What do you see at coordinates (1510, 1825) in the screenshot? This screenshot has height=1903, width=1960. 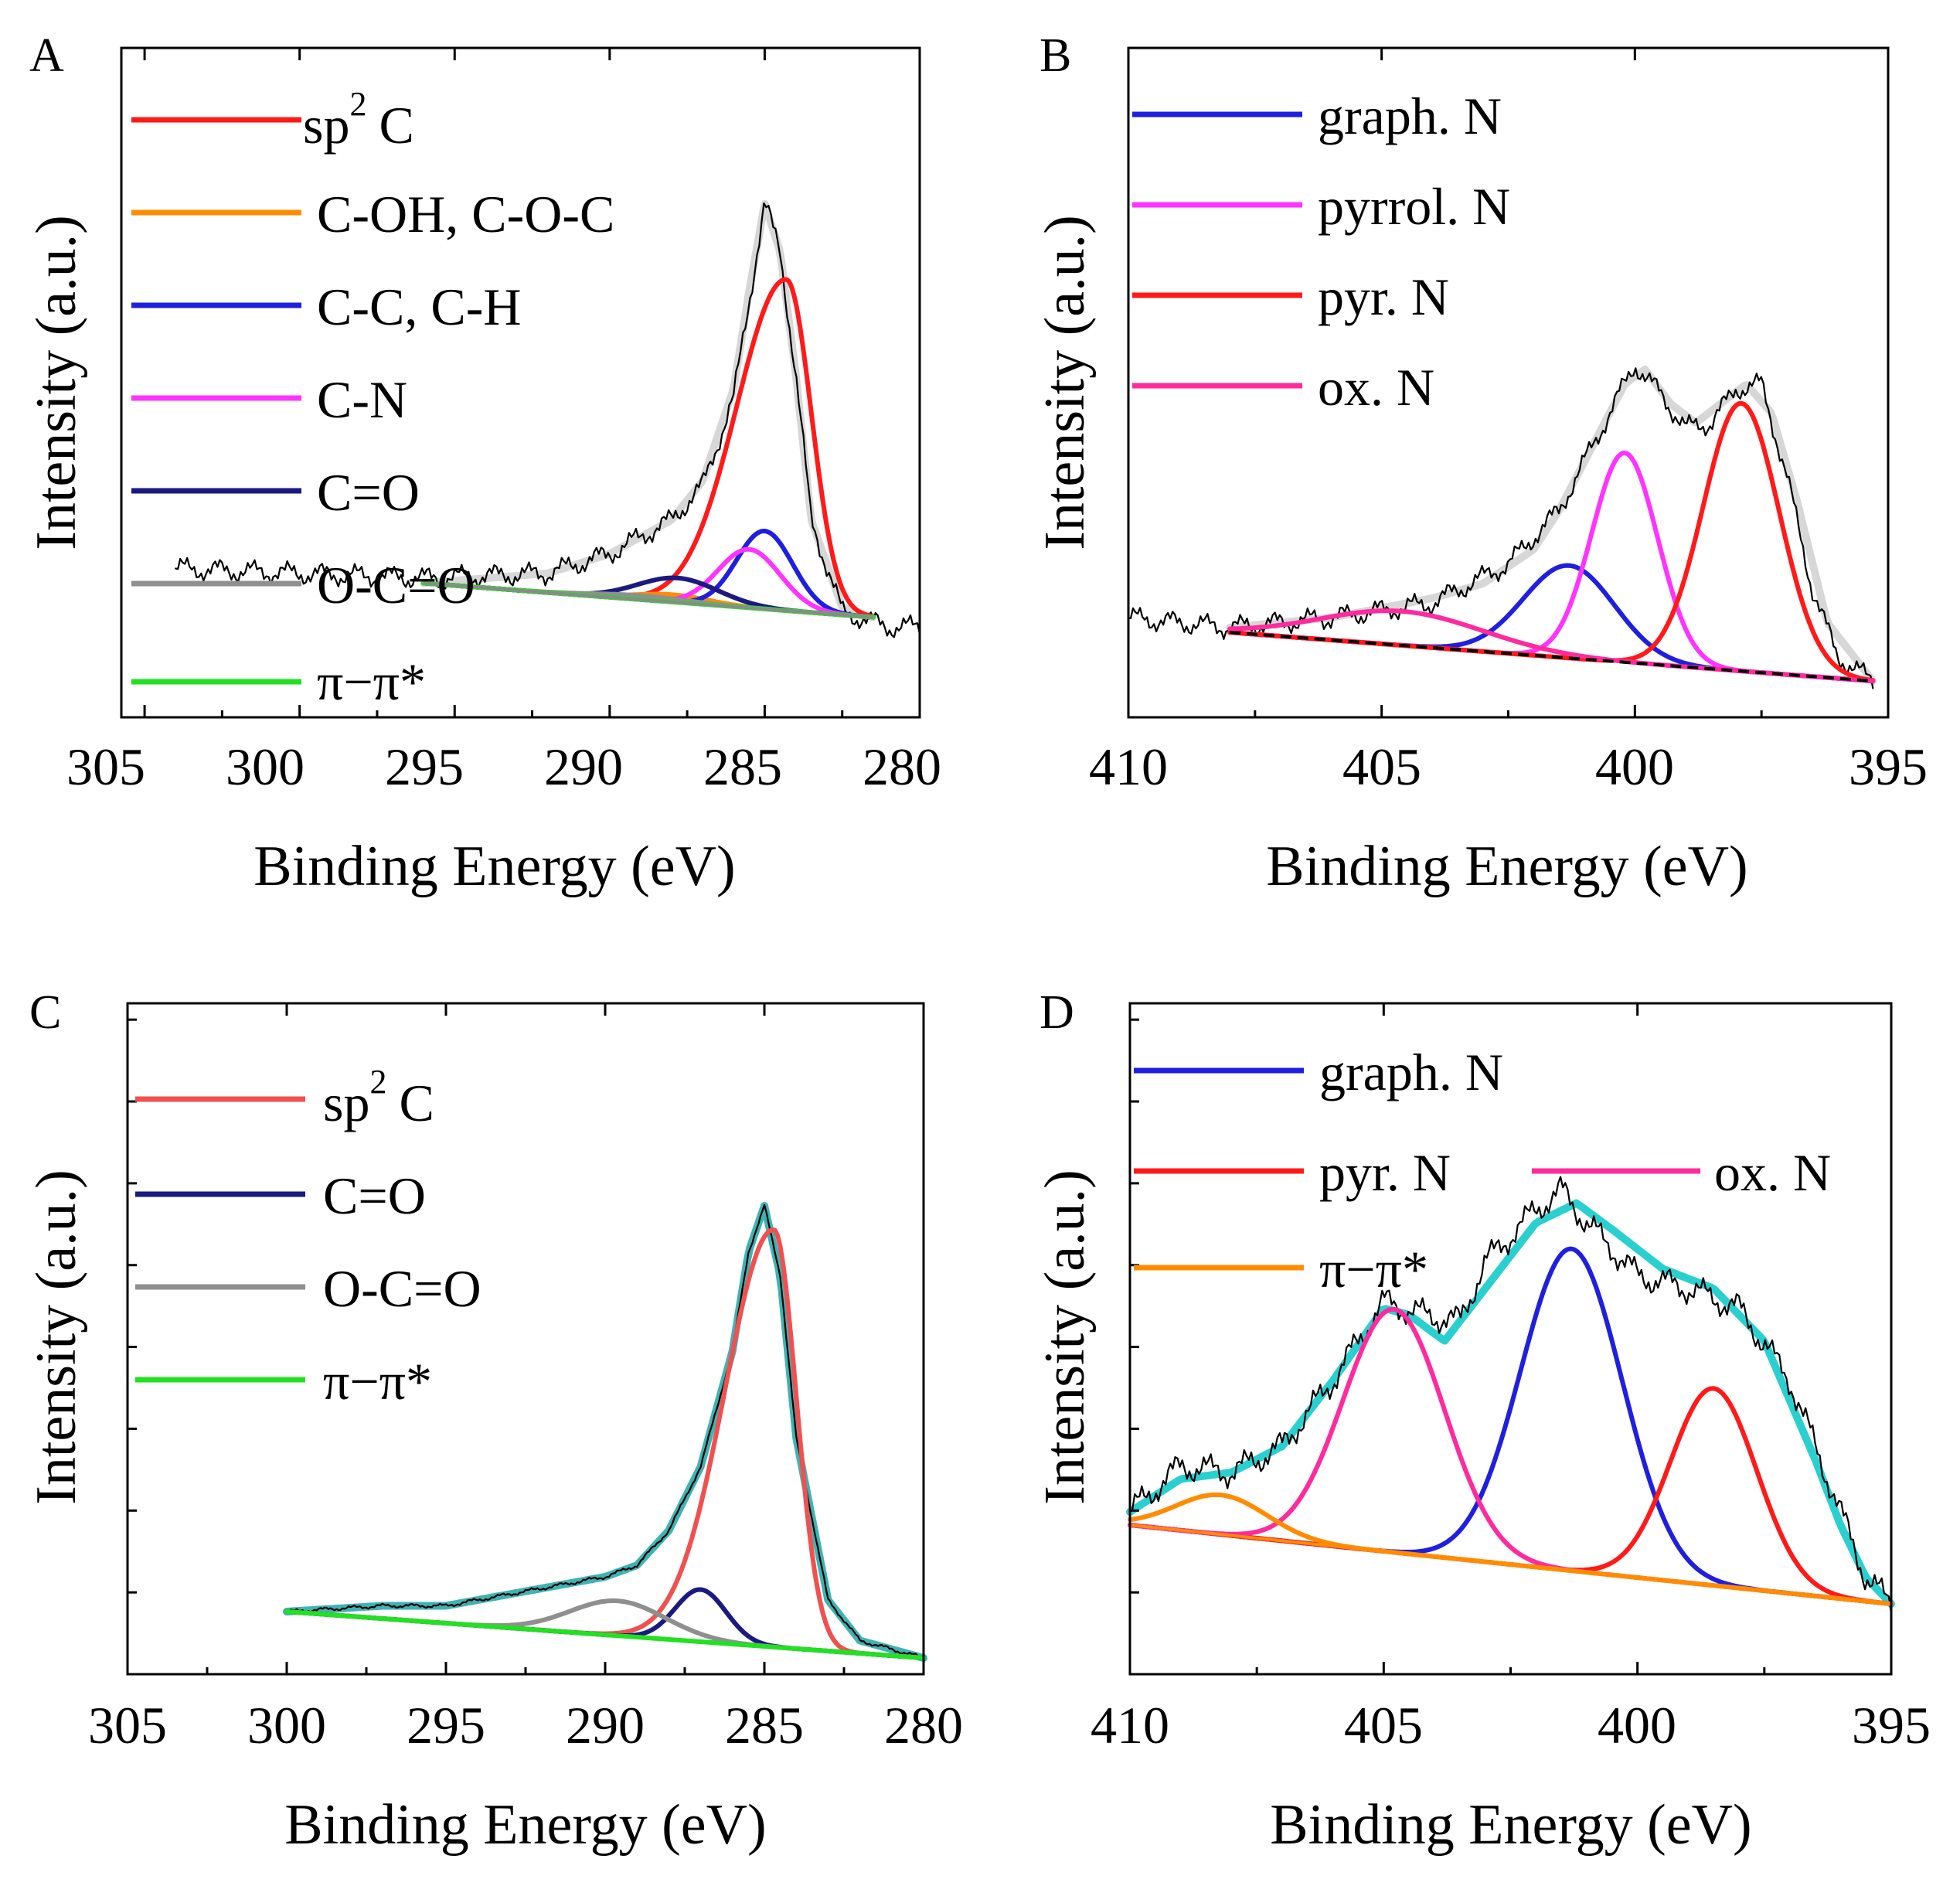 I see `x-axis-label-d: Binding Energy (eV)` at bounding box center [1510, 1825].